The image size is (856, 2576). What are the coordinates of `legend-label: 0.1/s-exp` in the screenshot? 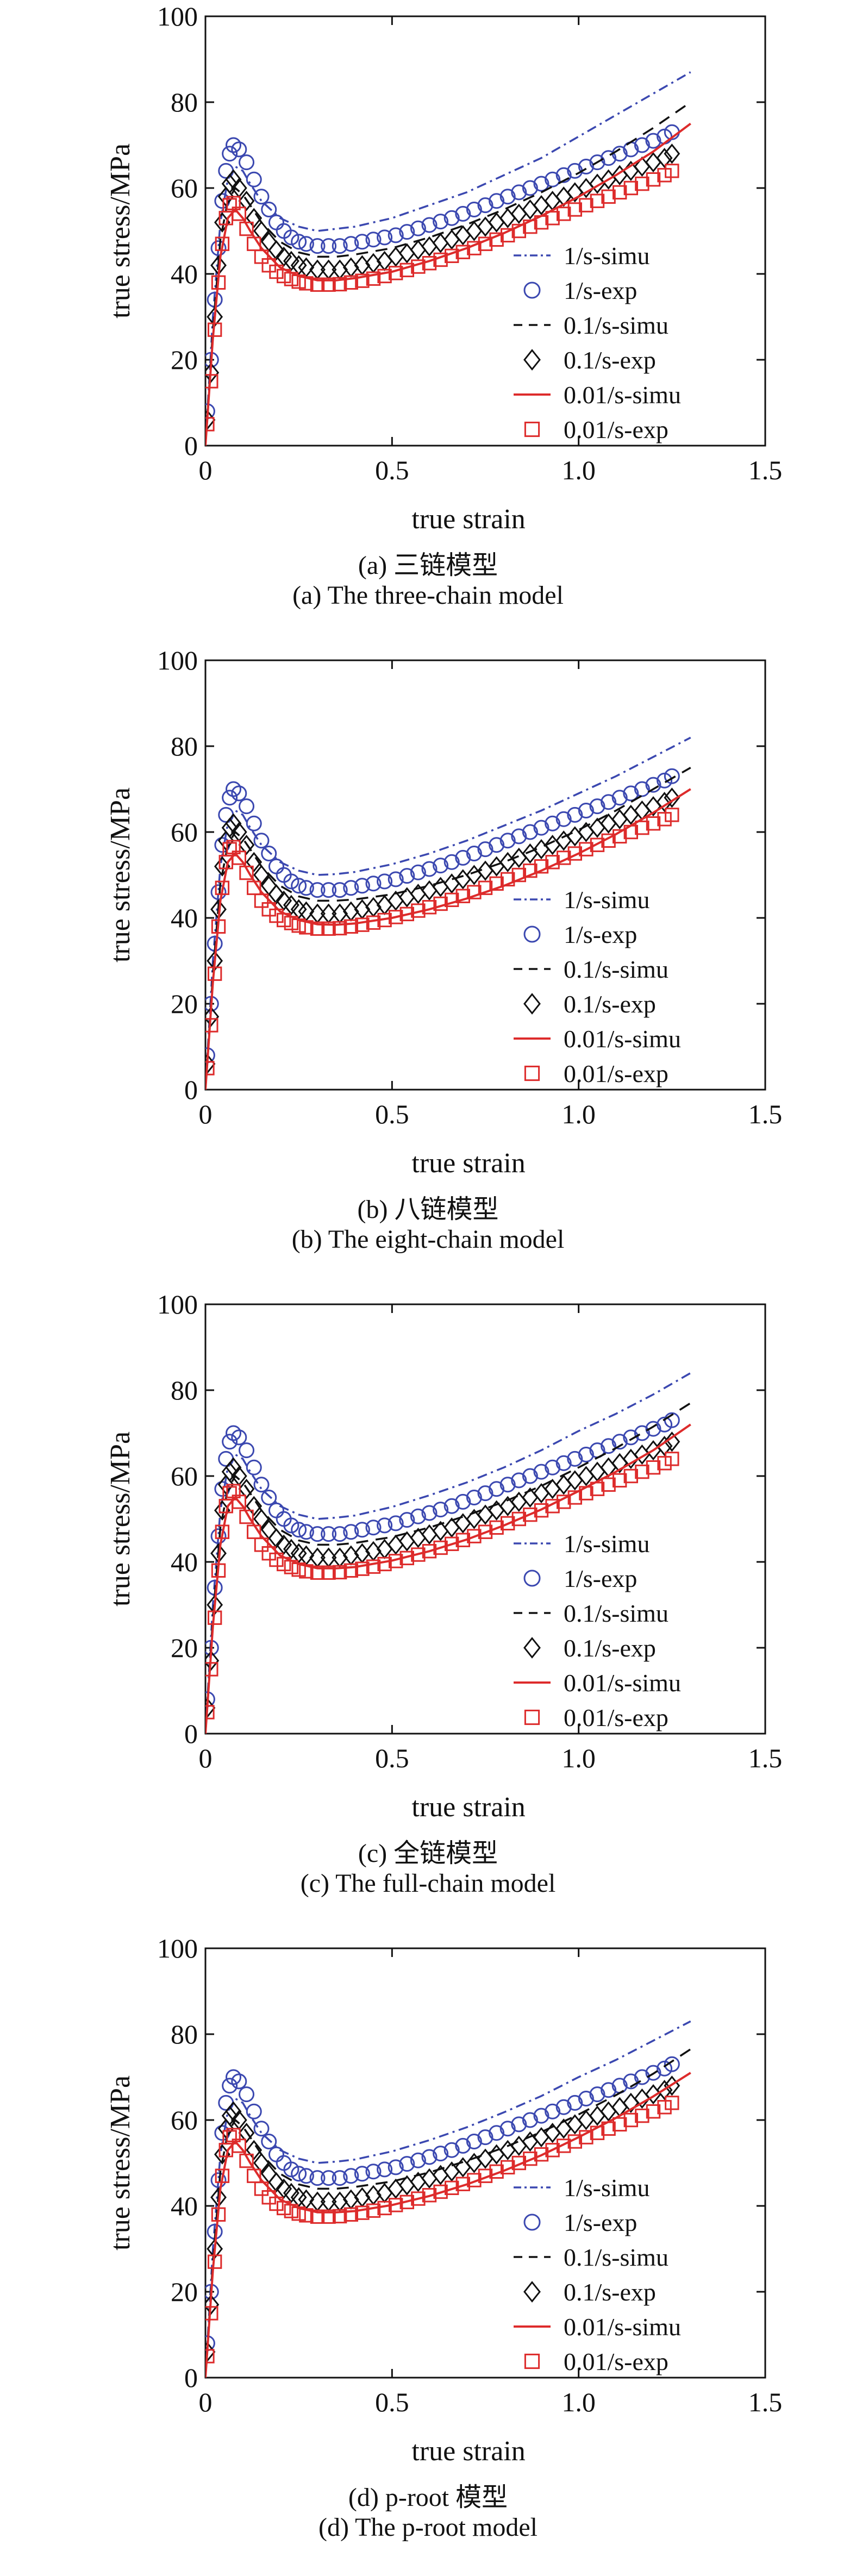 It's located at (610, 360).